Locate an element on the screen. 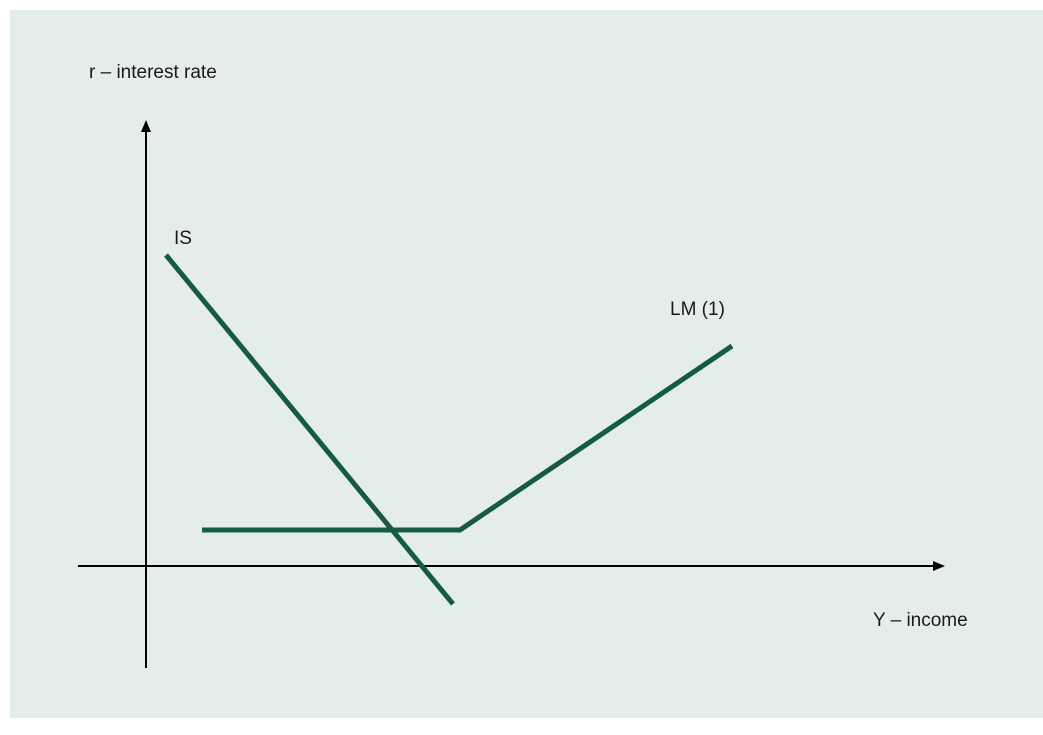 Image resolution: width=1043 pixels, height=735 pixels. is-curve-label: IS is located at coordinates (183, 238).